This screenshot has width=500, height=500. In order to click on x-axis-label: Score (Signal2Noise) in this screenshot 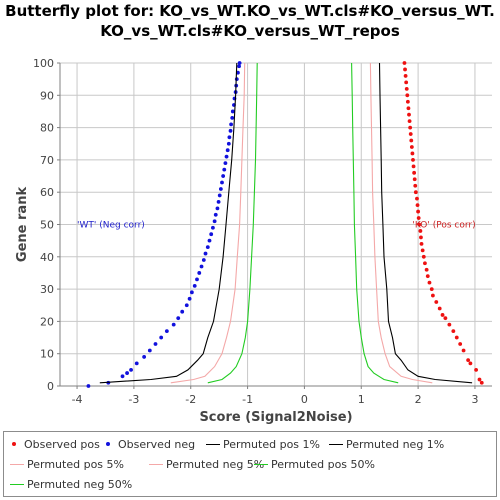, I will do `click(275, 417)`.